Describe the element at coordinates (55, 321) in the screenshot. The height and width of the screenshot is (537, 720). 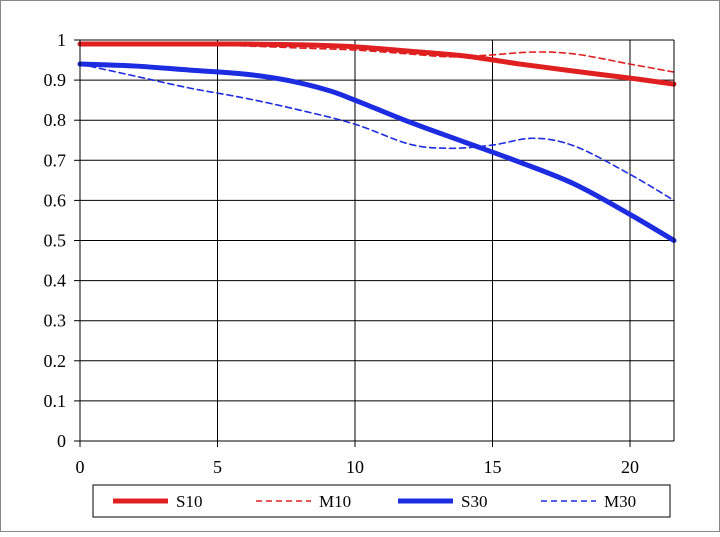
I see `y-tick-label: 0.3` at that location.